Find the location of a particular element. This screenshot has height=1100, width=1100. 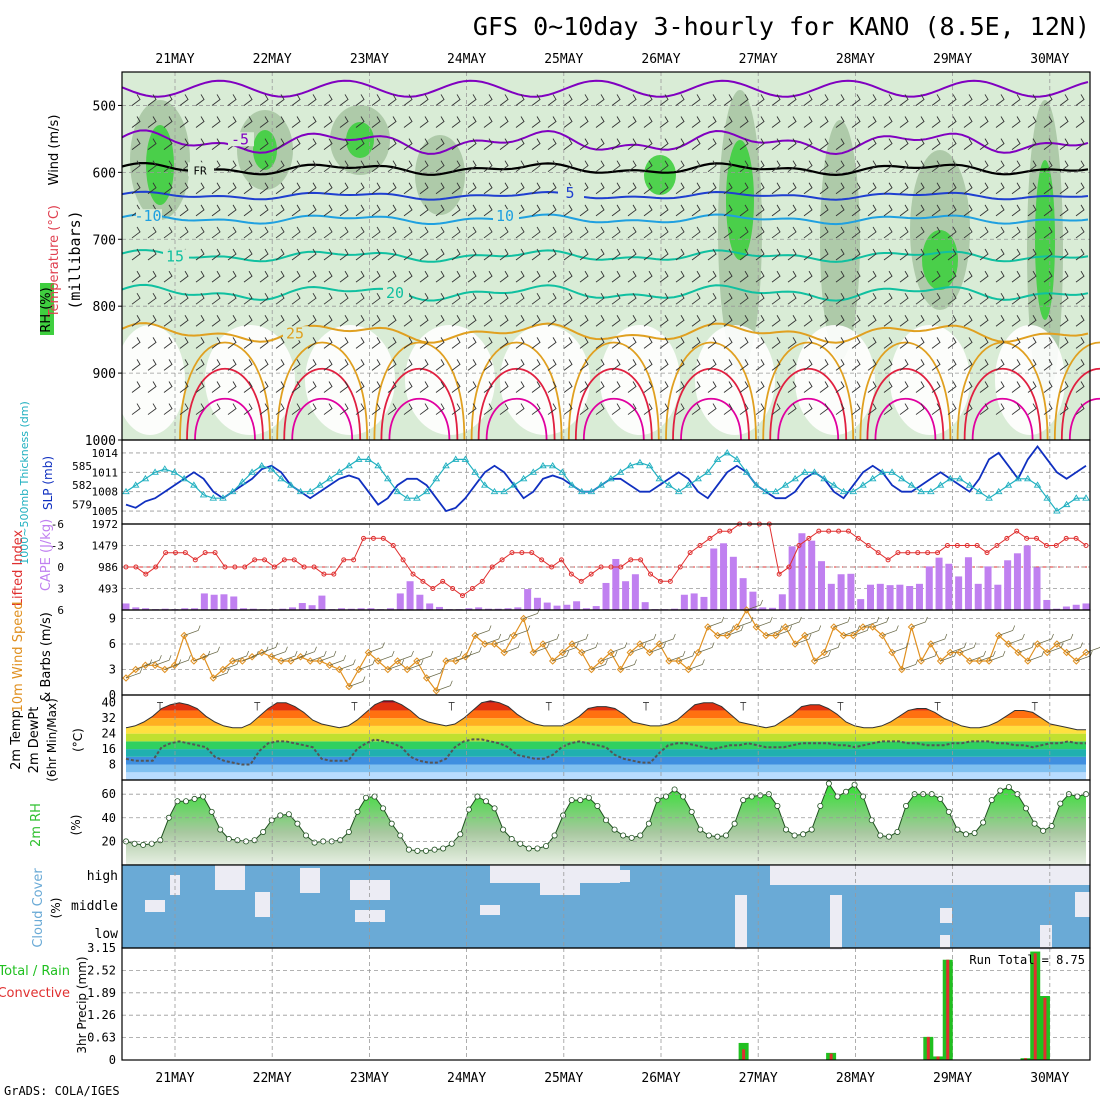

cloud-gap is located at coordinates (946, 915).